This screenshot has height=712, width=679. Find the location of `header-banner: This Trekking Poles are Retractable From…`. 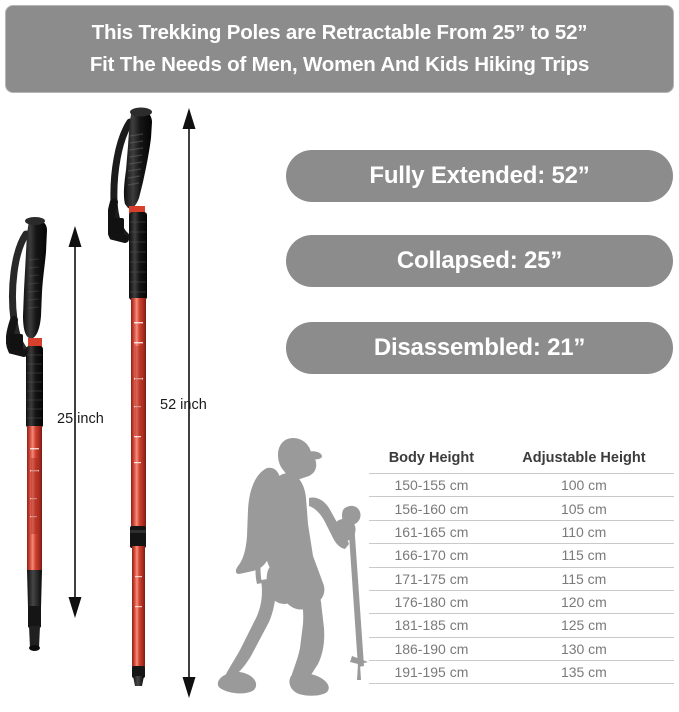

header-banner: This Trekking Poles are Retractable From… is located at coordinates (339, 49).